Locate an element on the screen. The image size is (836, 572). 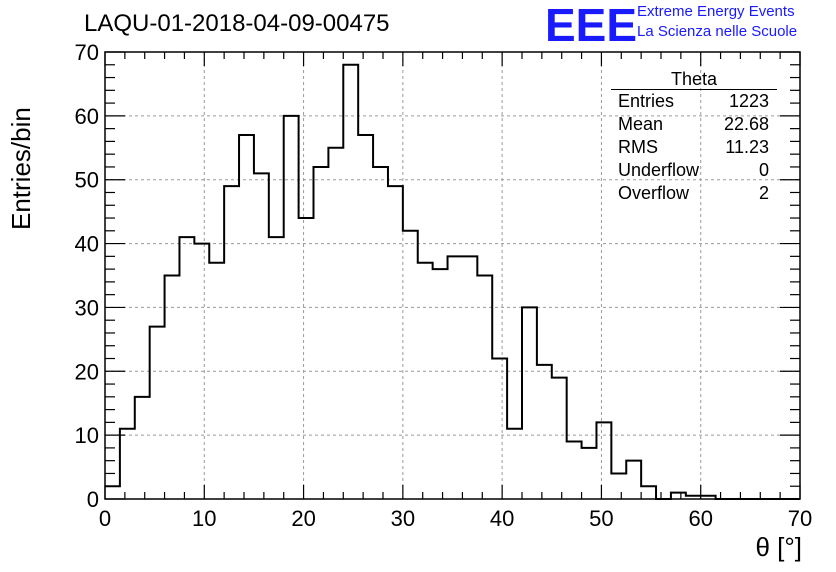
y-axis-label-container: Entries/bin is located at coordinates (24, 168).